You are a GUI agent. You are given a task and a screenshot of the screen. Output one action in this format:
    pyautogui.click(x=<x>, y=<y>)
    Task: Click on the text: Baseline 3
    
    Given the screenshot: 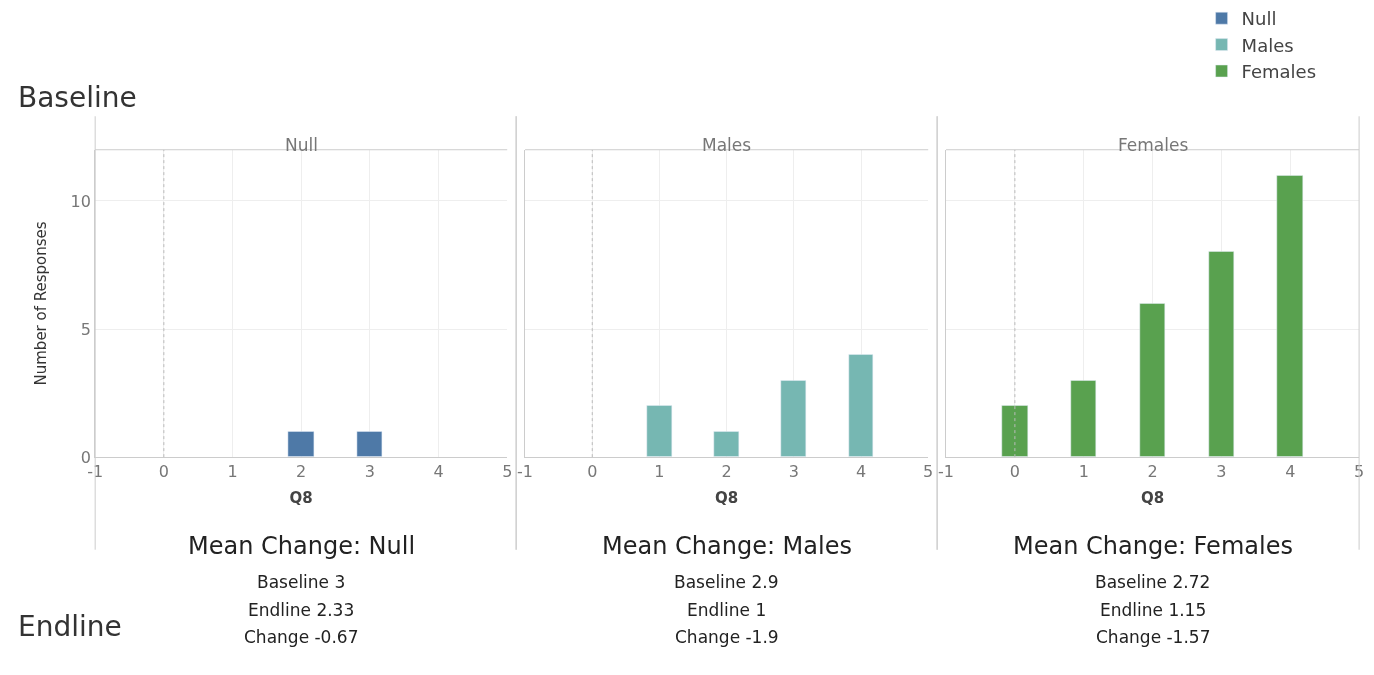 What is the action you would take?
    pyautogui.click(x=301, y=582)
    